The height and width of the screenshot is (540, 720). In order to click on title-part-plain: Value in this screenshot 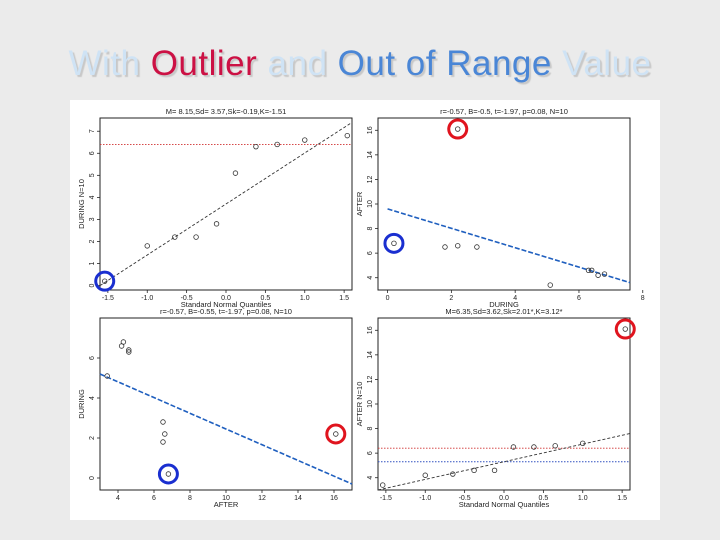, I will do `click(601, 63)`.